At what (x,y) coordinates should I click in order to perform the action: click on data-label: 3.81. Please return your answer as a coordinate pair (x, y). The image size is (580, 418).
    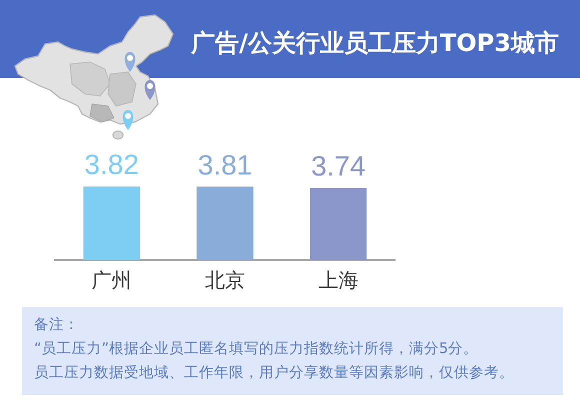
    Looking at the image, I should click on (225, 164).